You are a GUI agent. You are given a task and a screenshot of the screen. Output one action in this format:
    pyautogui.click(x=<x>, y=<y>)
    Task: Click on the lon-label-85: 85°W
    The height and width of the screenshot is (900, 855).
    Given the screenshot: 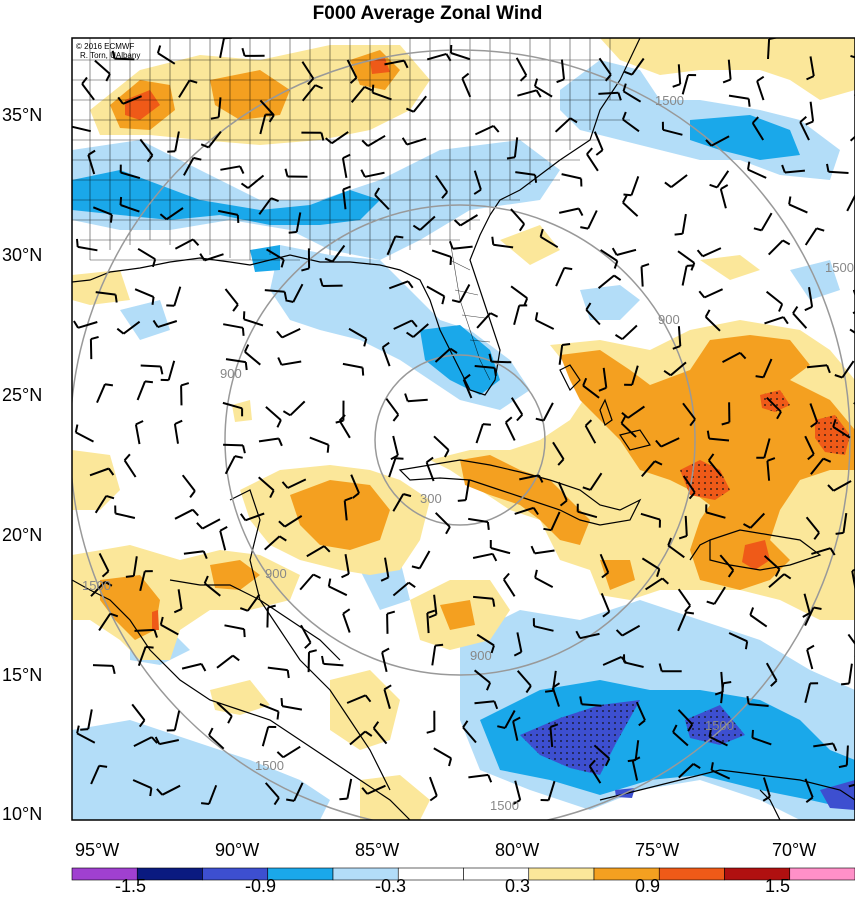 What is the action you would take?
    pyautogui.click(x=377, y=850)
    